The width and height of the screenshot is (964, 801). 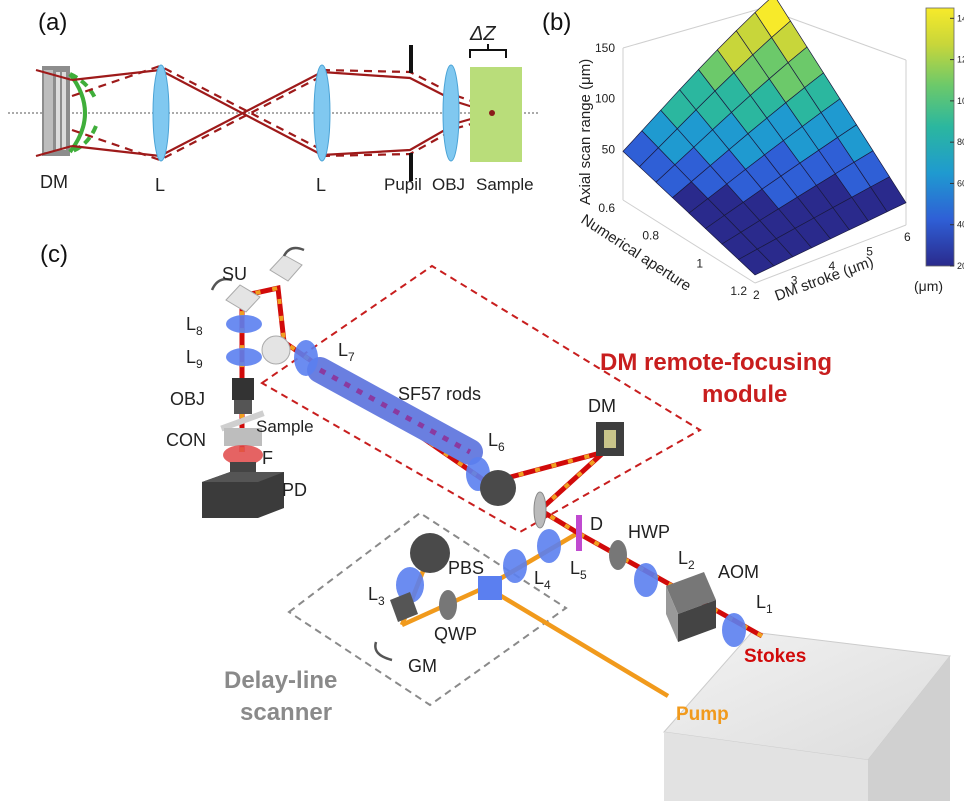 What do you see at coordinates (807, 716) in the screenshot?
I see `laser-source-icon` at bounding box center [807, 716].